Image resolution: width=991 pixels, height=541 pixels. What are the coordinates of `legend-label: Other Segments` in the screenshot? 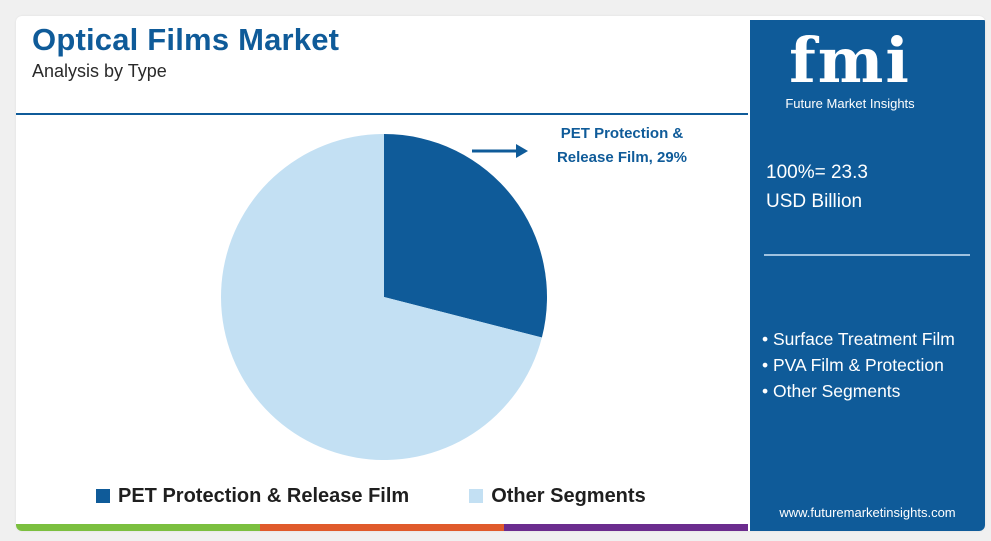 It's located at (568, 495).